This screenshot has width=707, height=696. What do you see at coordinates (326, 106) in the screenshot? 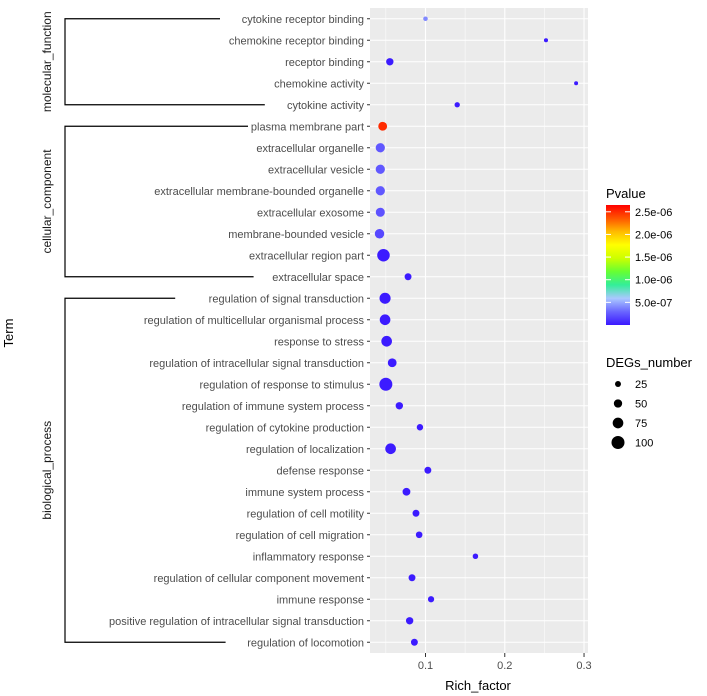
I see `y-tick-label: cytokine activity` at bounding box center [326, 106].